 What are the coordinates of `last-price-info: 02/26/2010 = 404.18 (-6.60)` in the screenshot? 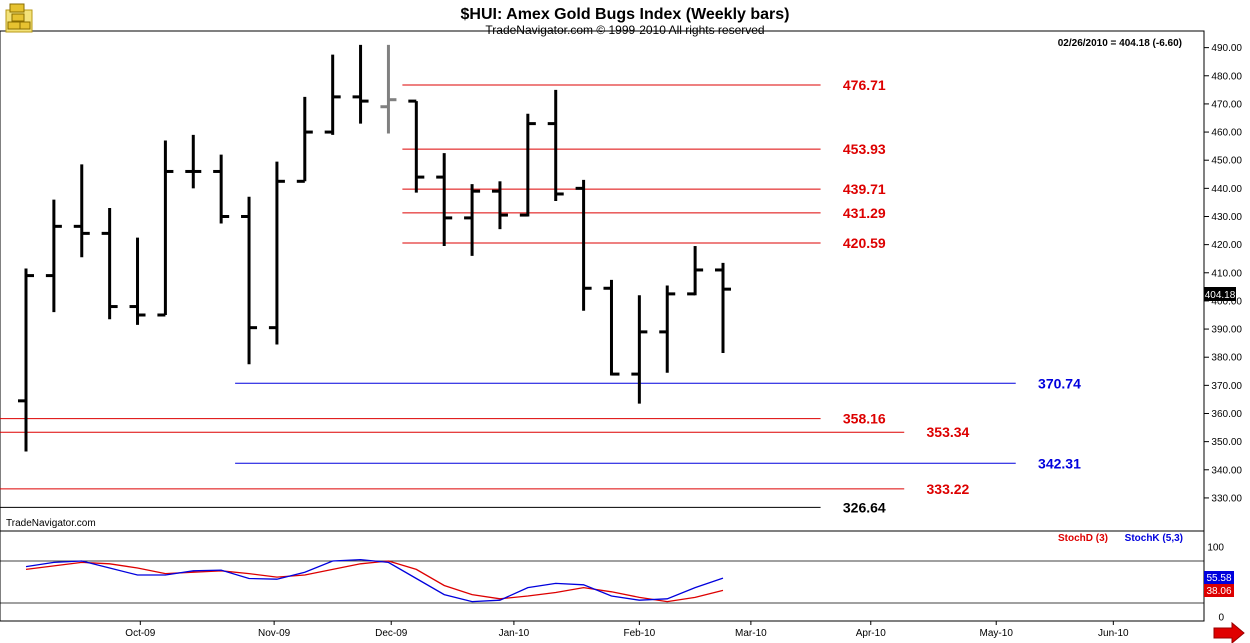 It's located at (1120, 43).